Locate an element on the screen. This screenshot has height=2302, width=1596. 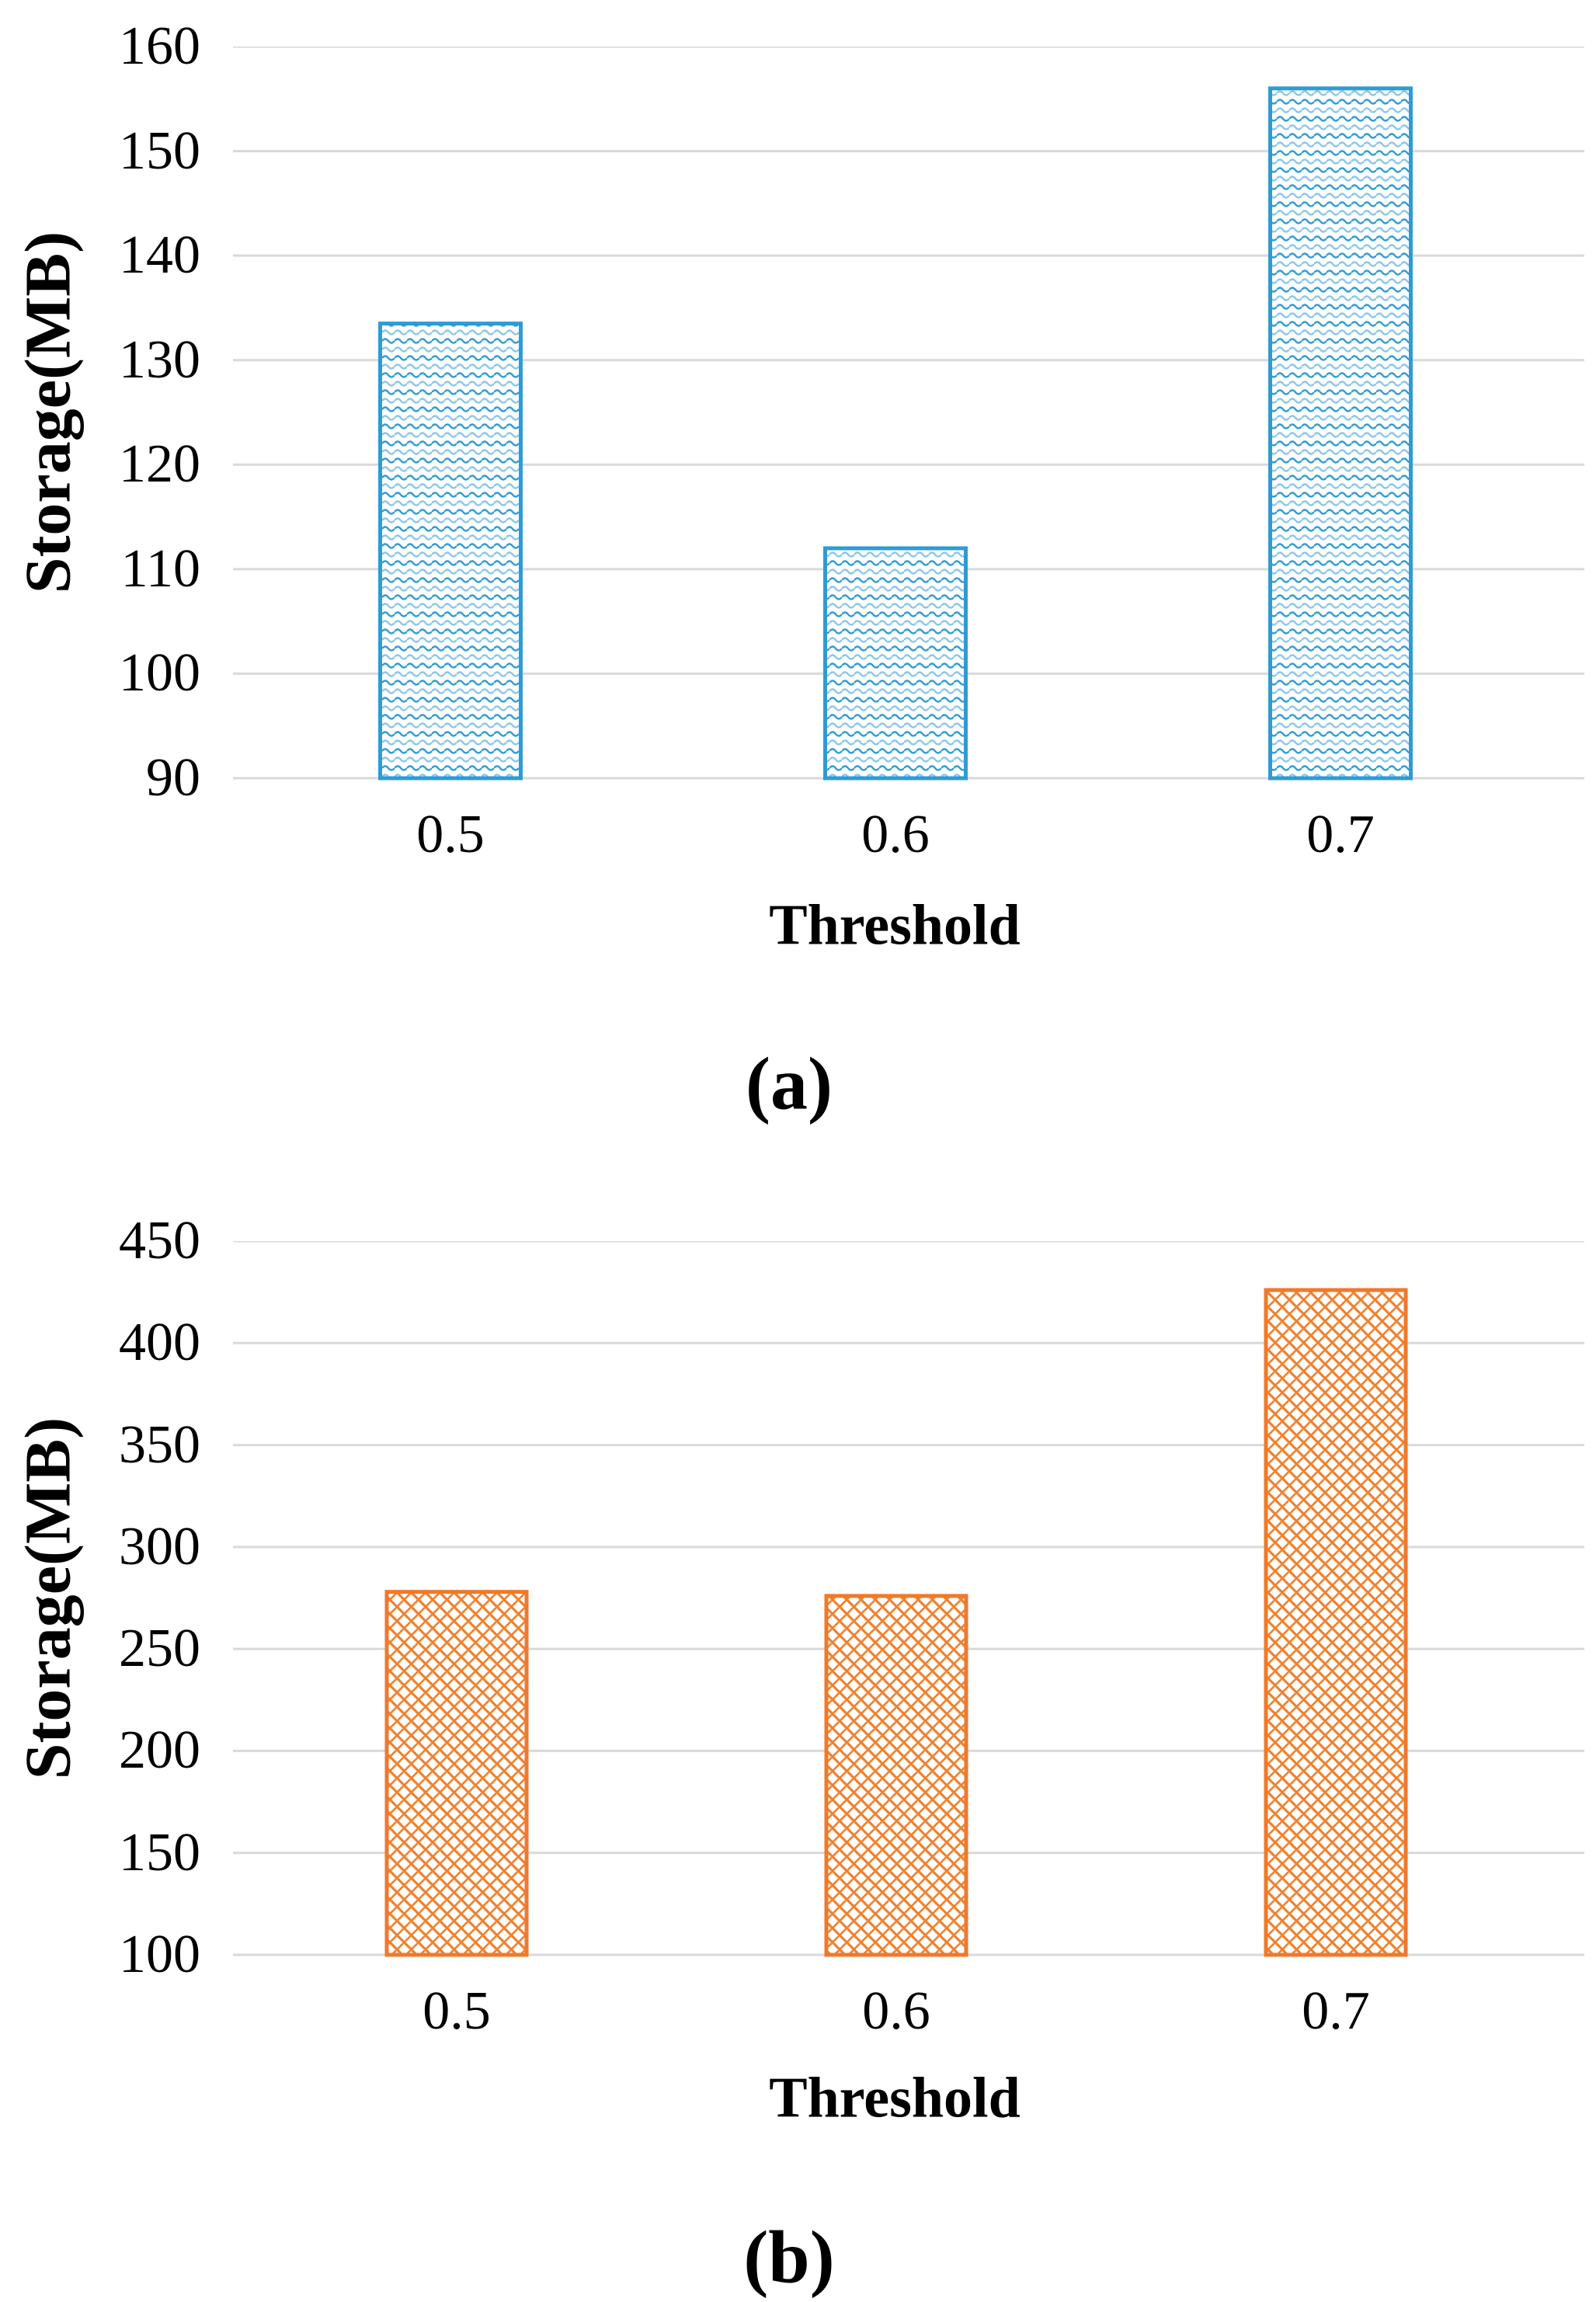
y-tick-label: 400 is located at coordinates (159, 1343).